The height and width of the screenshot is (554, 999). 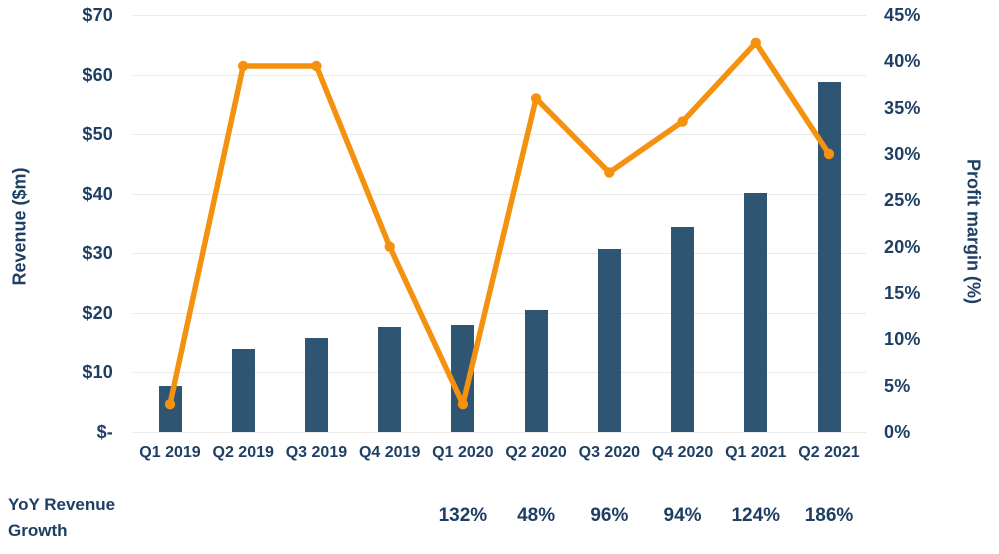 What do you see at coordinates (829, 515) in the screenshot?
I see `growth-value: 186%` at bounding box center [829, 515].